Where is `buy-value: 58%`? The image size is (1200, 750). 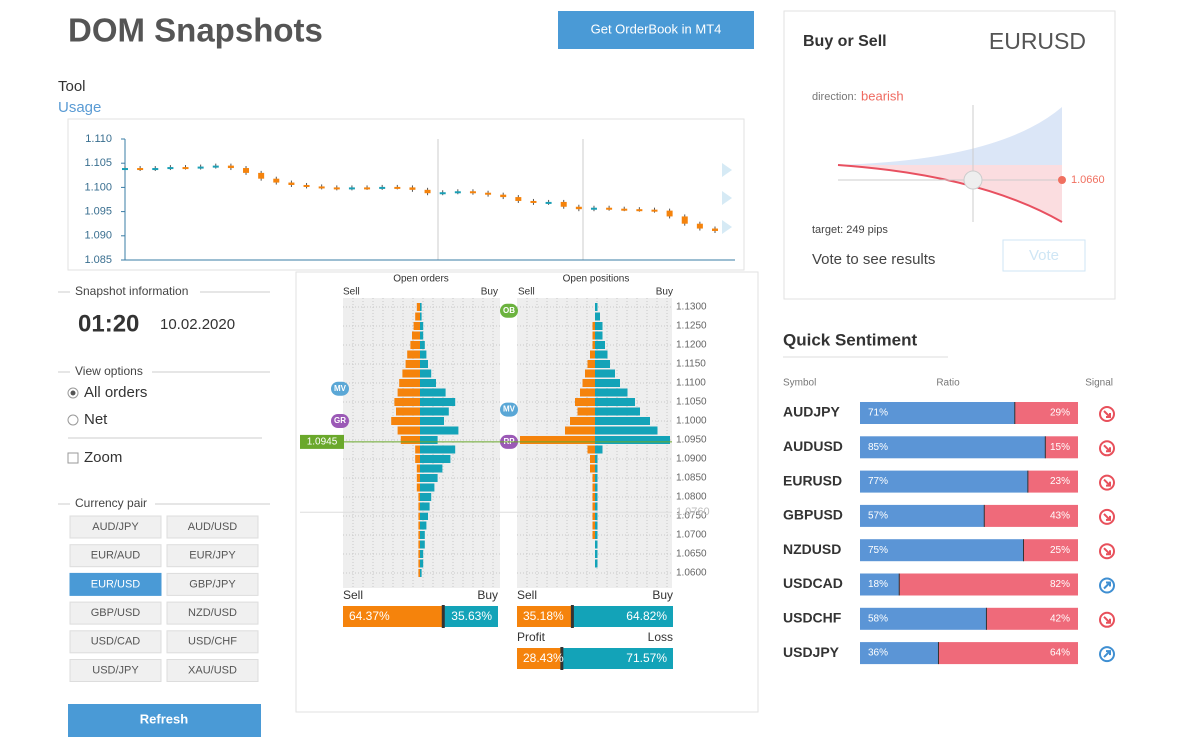
buy-value: 58% is located at coordinates (878, 618).